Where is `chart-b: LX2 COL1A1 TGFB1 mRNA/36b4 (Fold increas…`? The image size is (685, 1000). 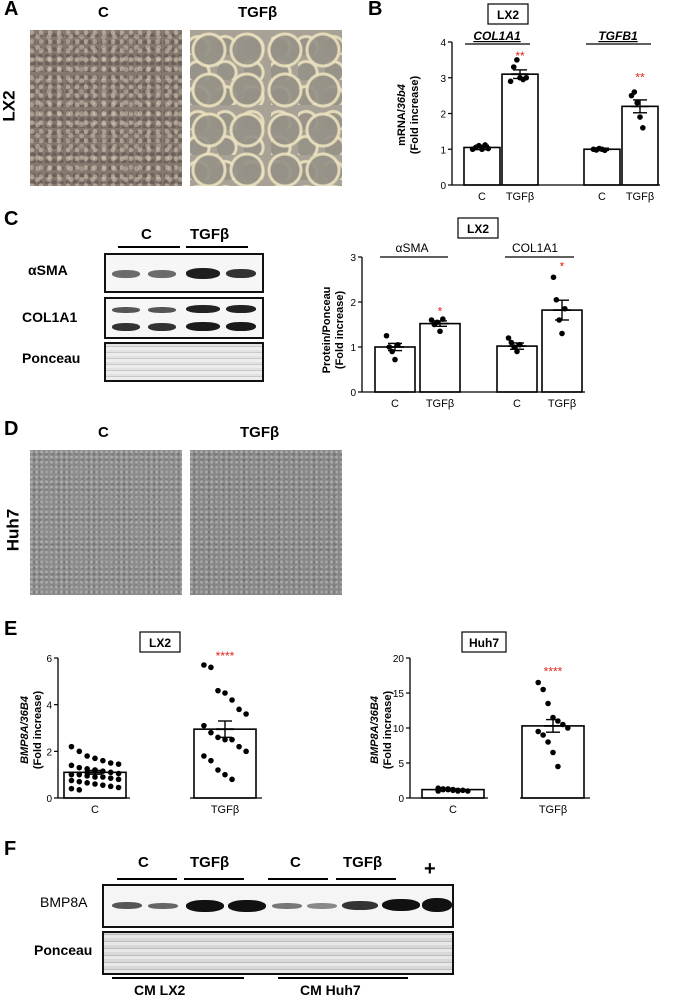 chart-b: LX2 COL1A1 TGFB1 mRNA/36b4 (Fold increas… is located at coordinates (528, 103).